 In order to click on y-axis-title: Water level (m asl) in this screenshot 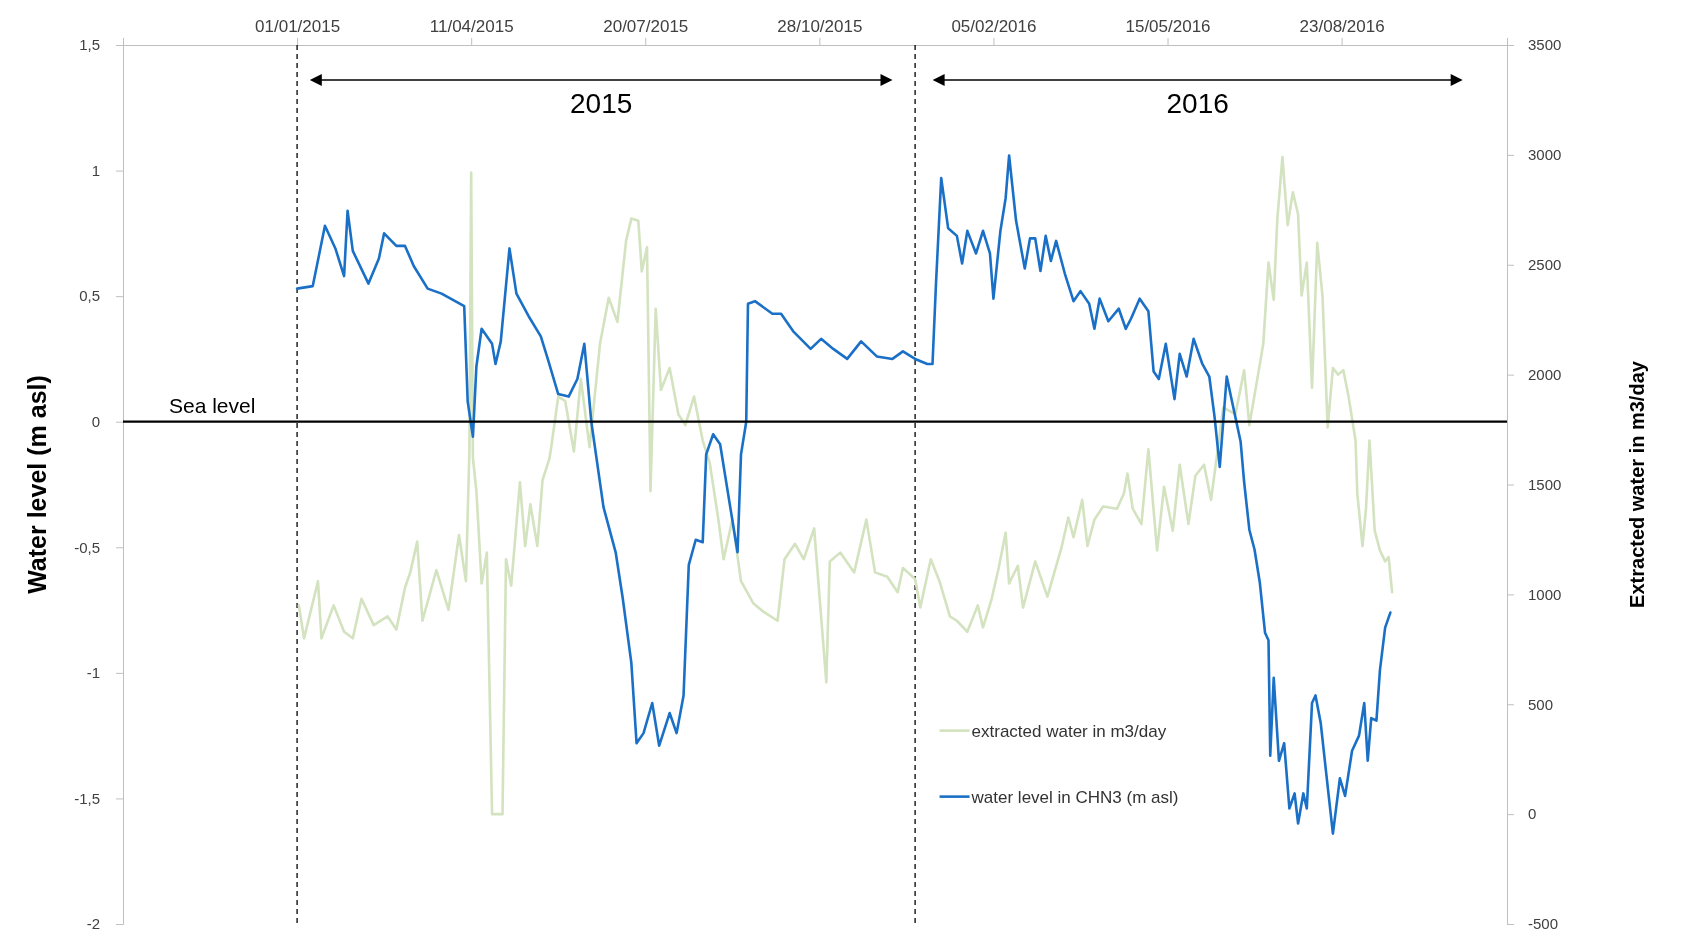, I will do `click(37, 484)`.